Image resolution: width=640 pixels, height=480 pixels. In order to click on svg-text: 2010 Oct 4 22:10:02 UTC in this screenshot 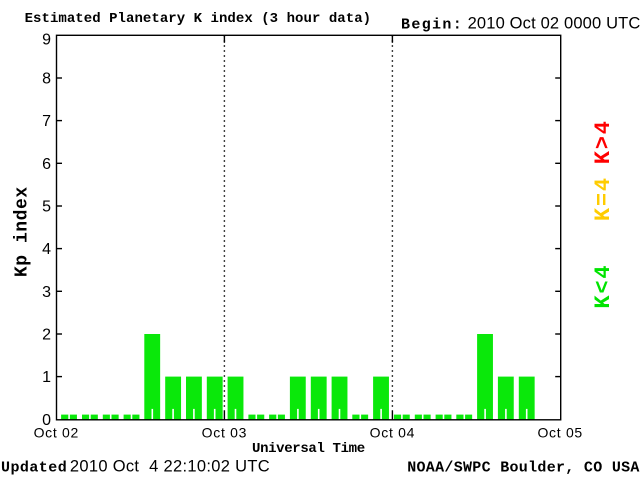, I will do `click(170, 466)`.